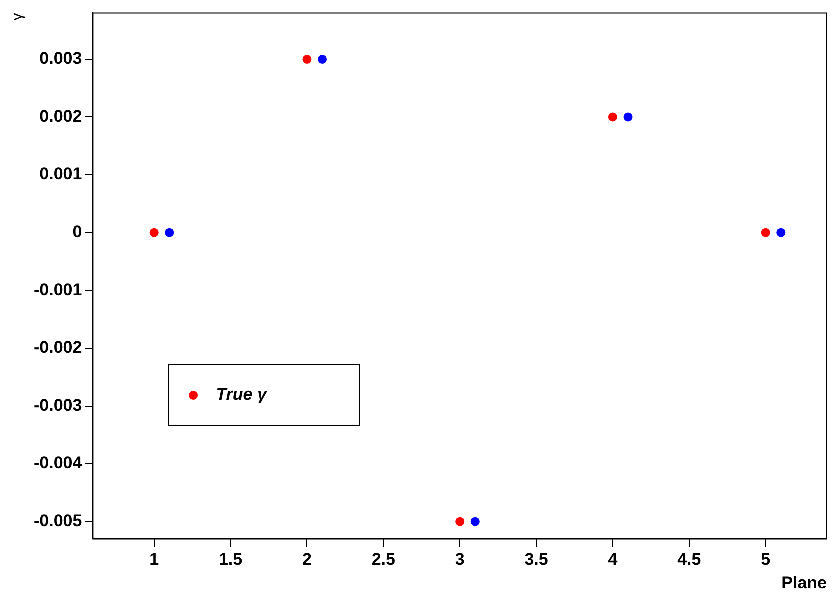 Image resolution: width=835 pixels, height=603 pixels. I want to click on y-tick-label: -0.005, so click(58, 521).